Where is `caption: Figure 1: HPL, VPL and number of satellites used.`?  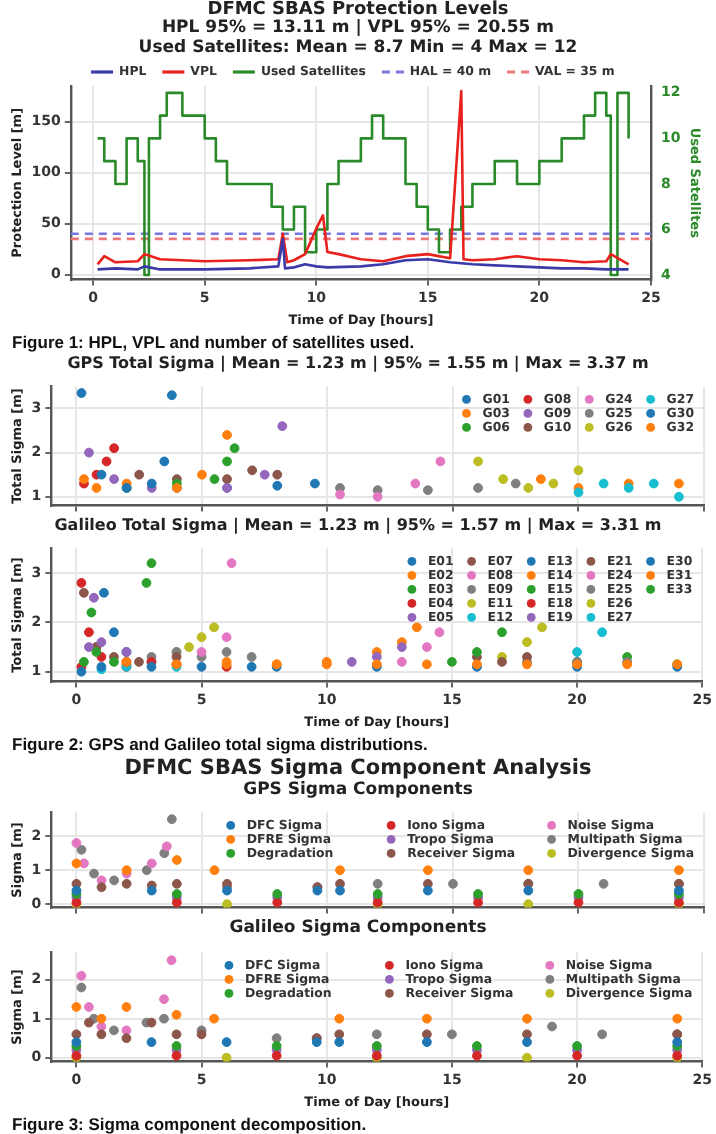
caption: Figure 1: HPL, VPL and number of satellites used. is located at coordinates (213, 342).